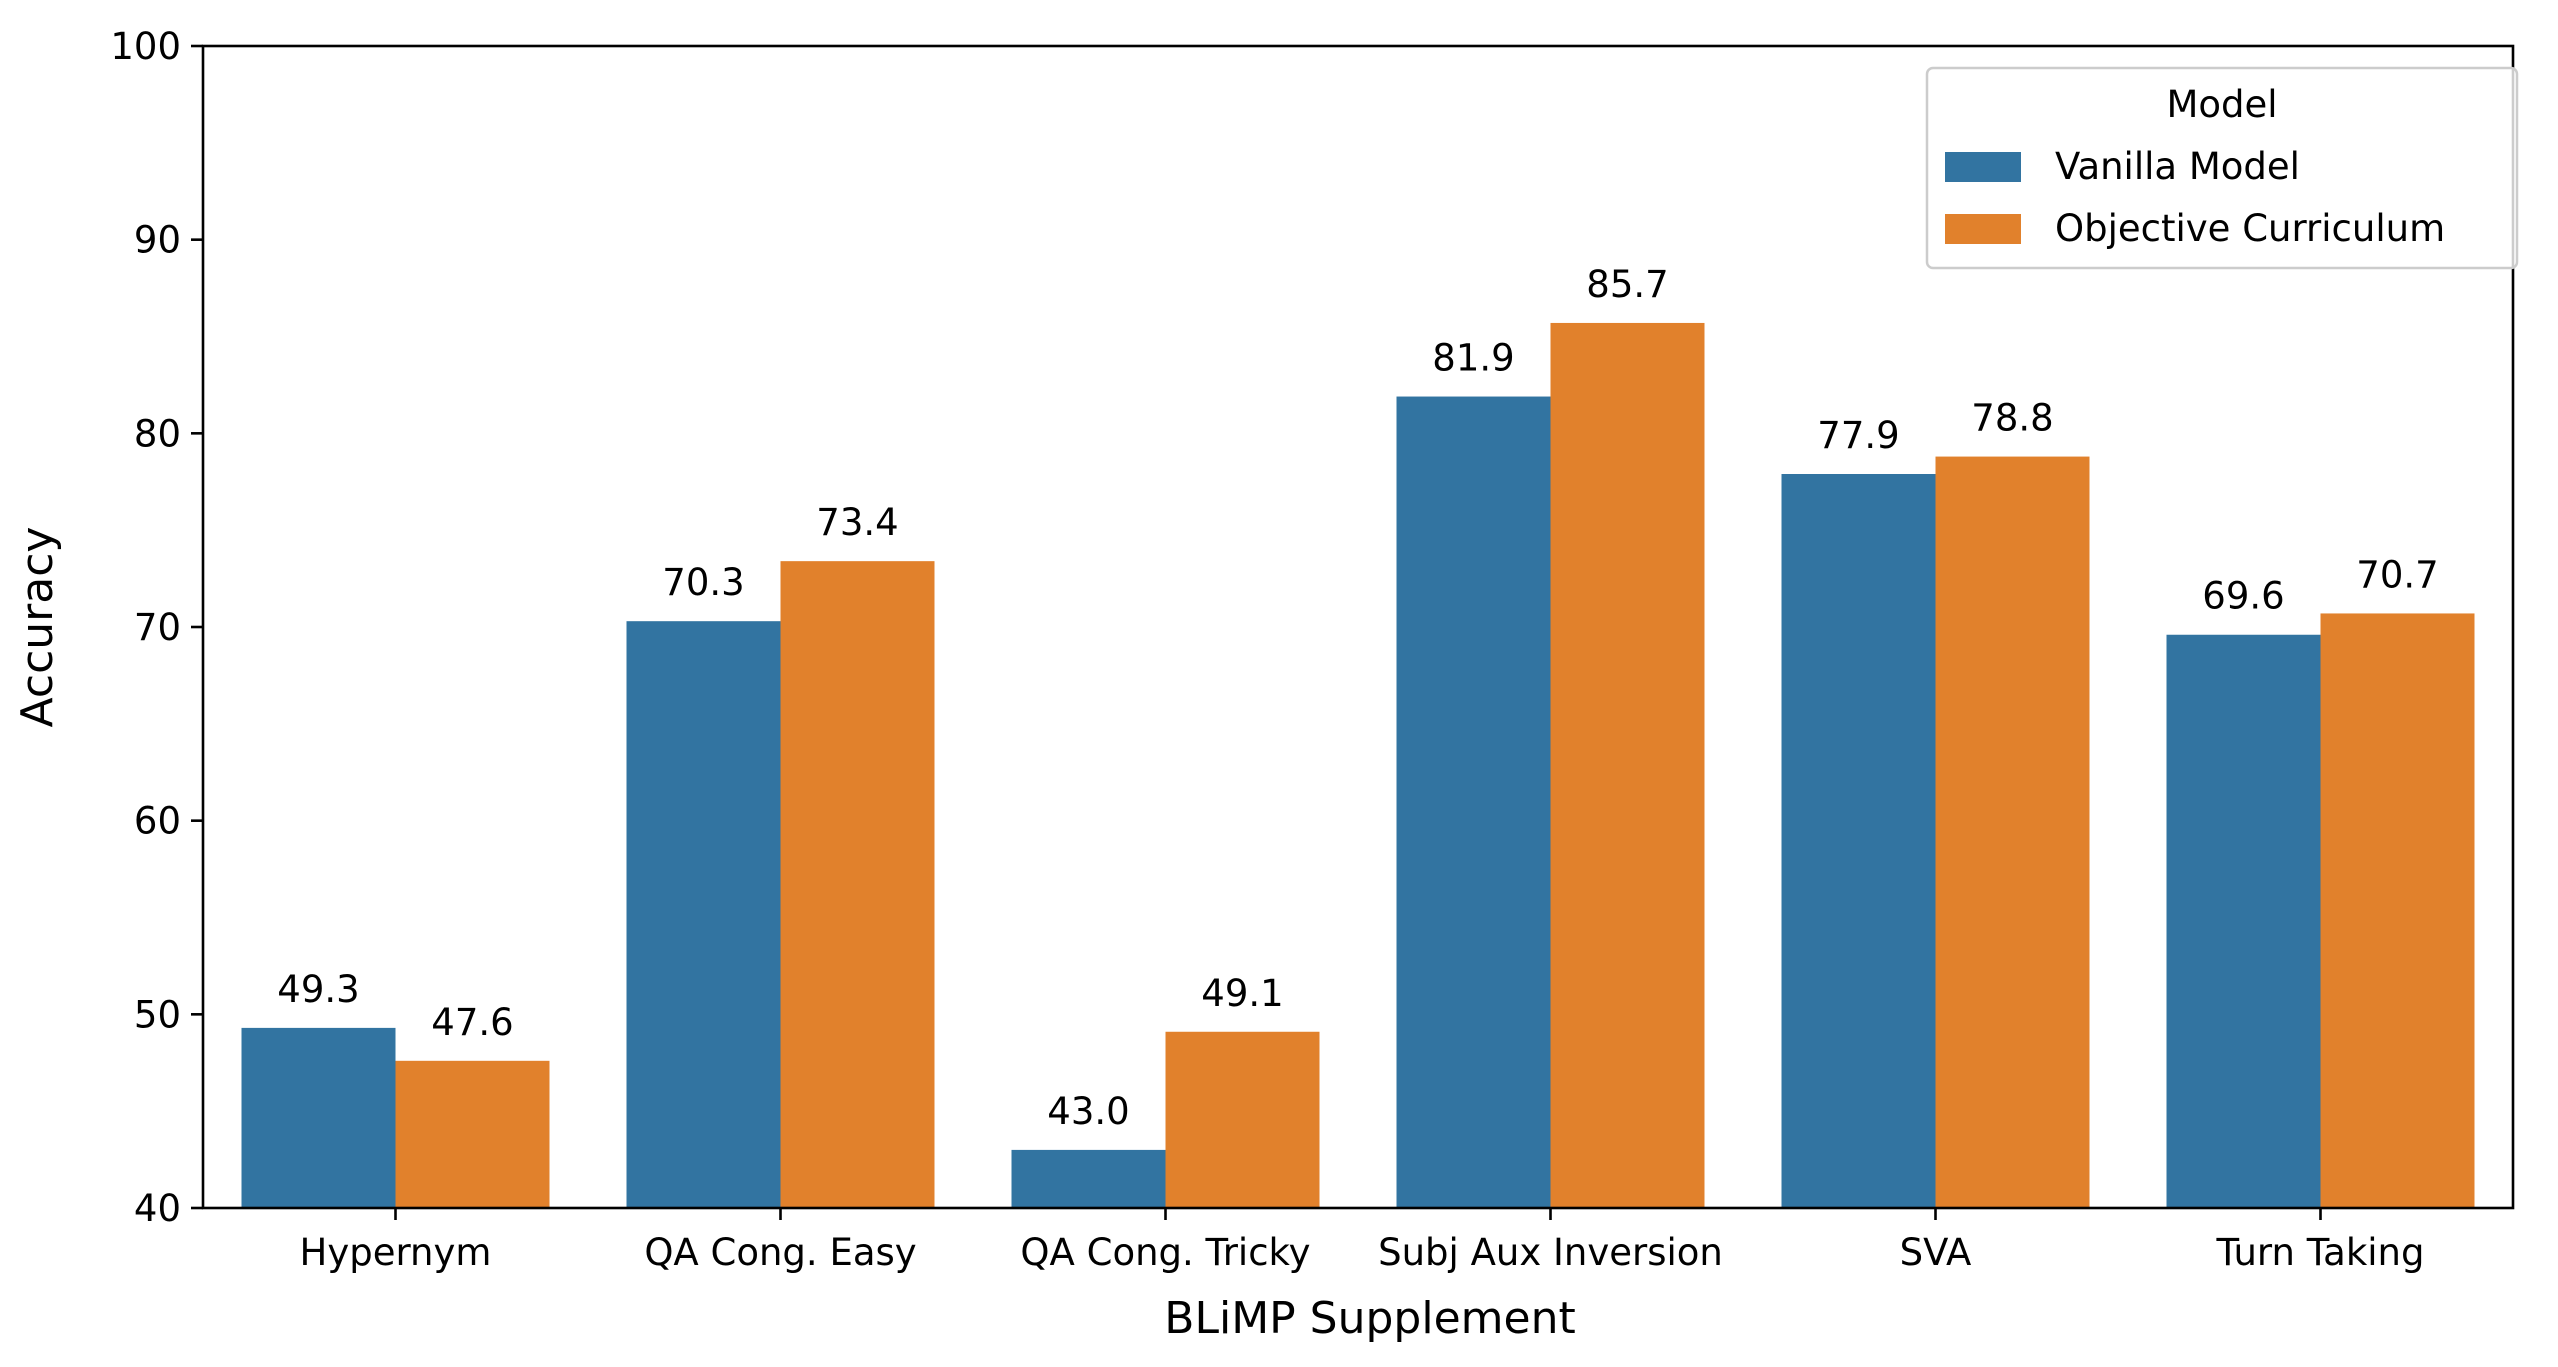 Image resolution: width=2558 pixels, height=1367 pixels. What do you see at coordinates (145, 46) in the screenshot?
I see `y-tick-label: 100` at bounding box center [145, 46].